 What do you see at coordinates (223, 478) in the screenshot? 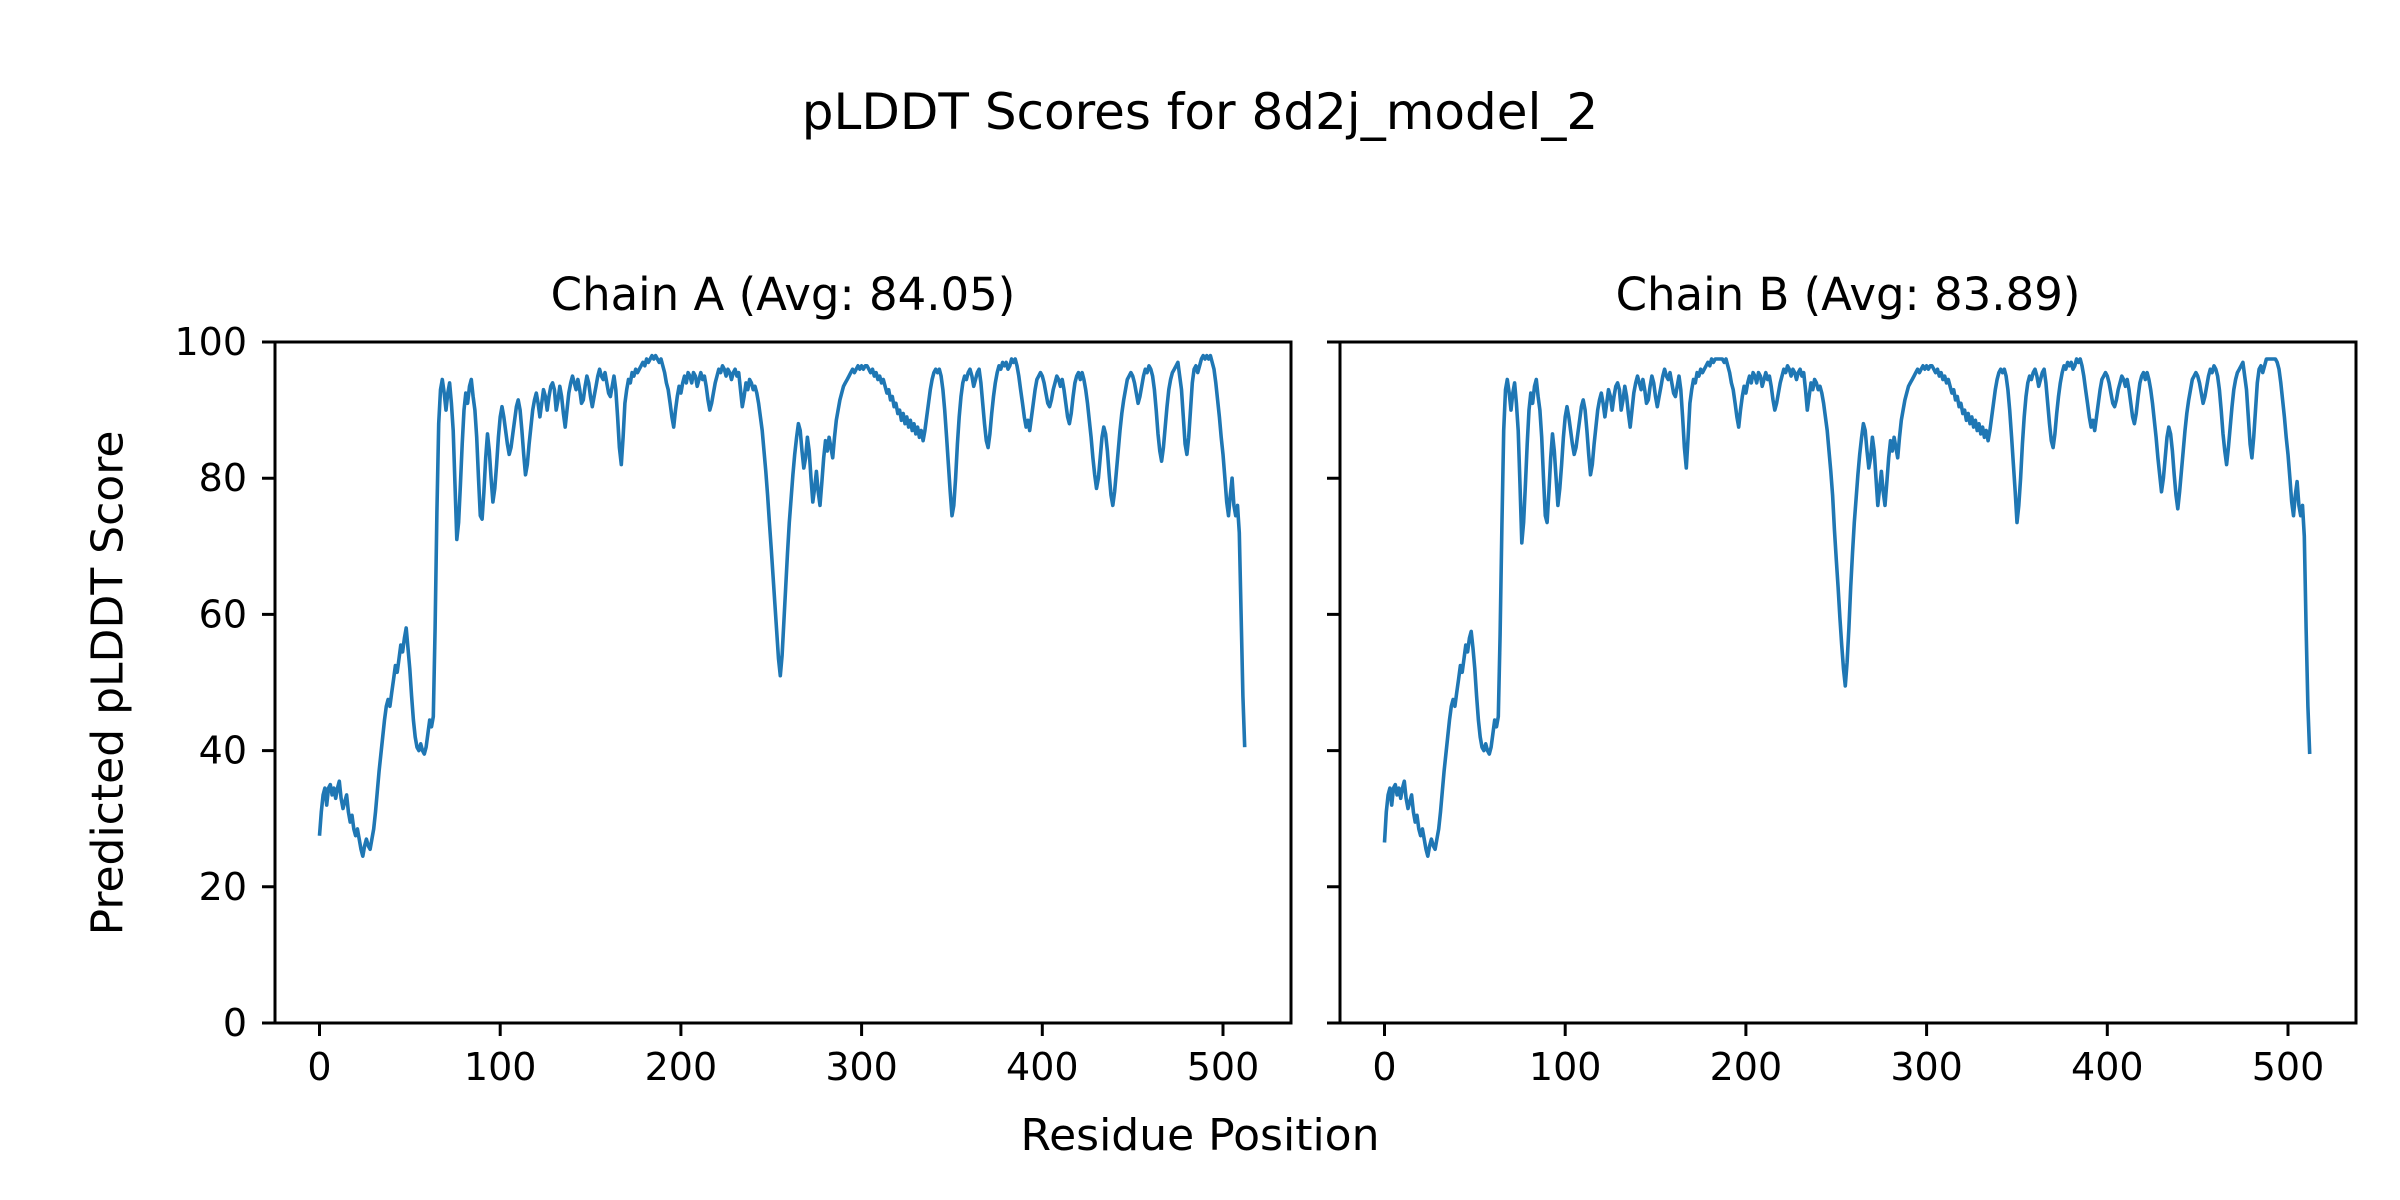
I see `y-tick-label: 80` at bounding box center [223, 478].